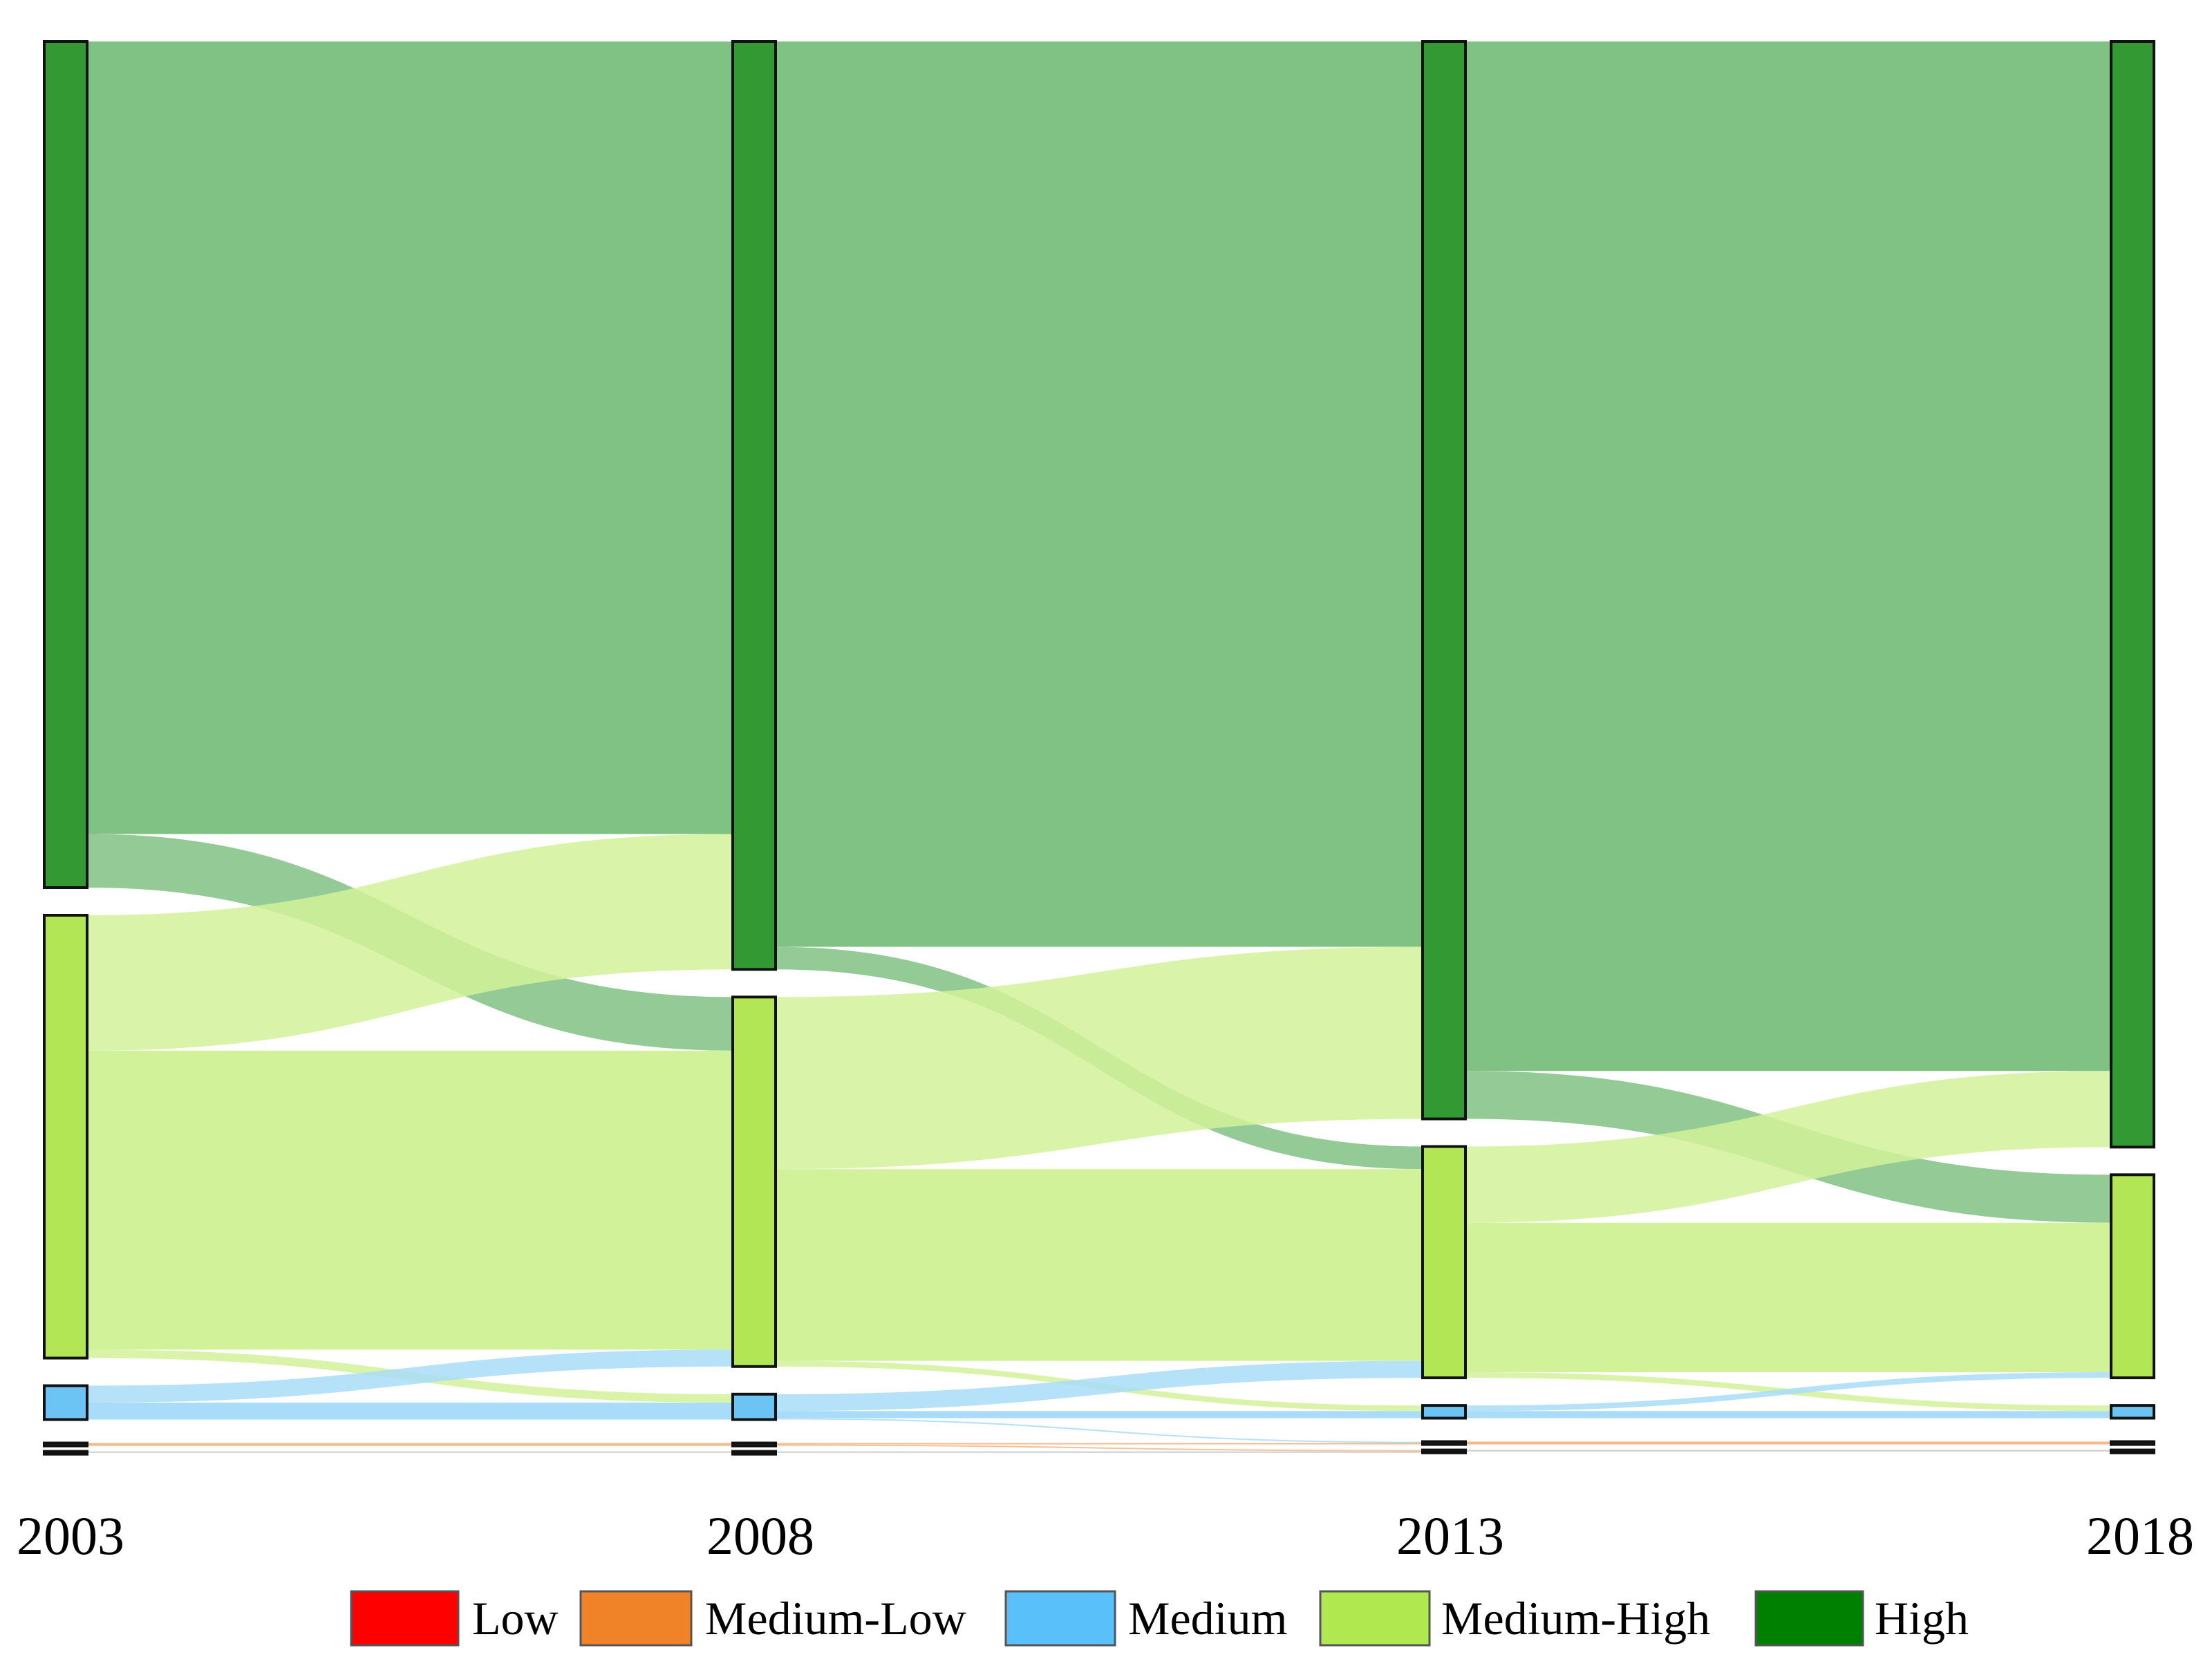 The width and height of the screenshot is (2212, 1657). Describe the element at coordinates (65, 1444) in the screenshot. I see `node-2003-medium-low` at that location.